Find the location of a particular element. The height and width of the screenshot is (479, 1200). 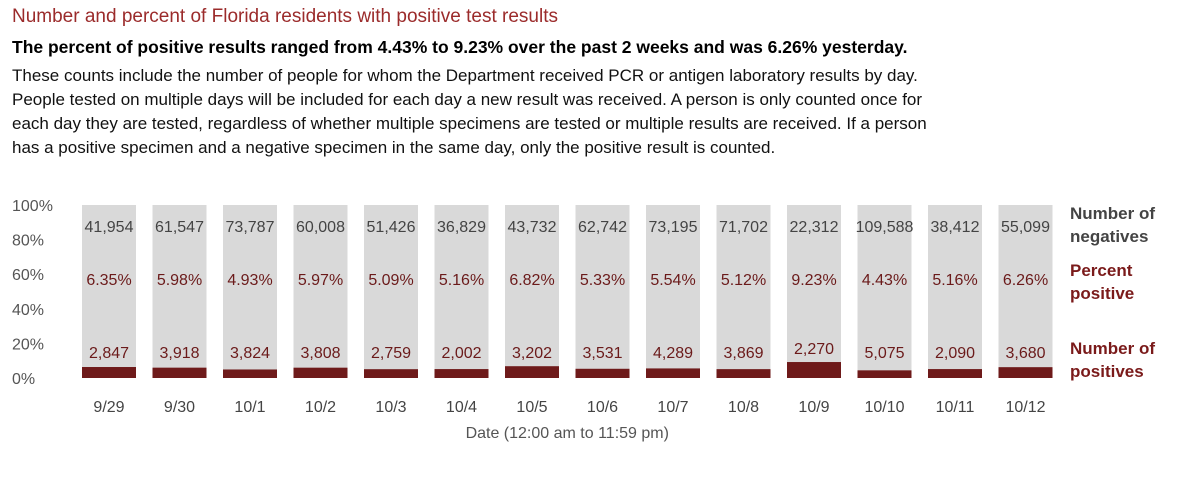

negatives-label: 51,426 is located at coordinates (391, 227).